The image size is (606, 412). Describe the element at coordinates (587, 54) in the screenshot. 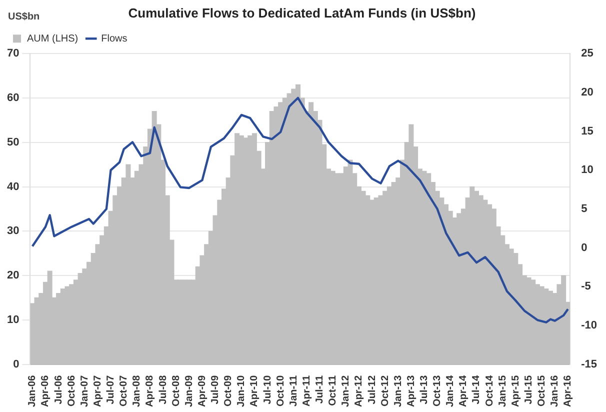

I see `y2-tick-label: 25` at that location.